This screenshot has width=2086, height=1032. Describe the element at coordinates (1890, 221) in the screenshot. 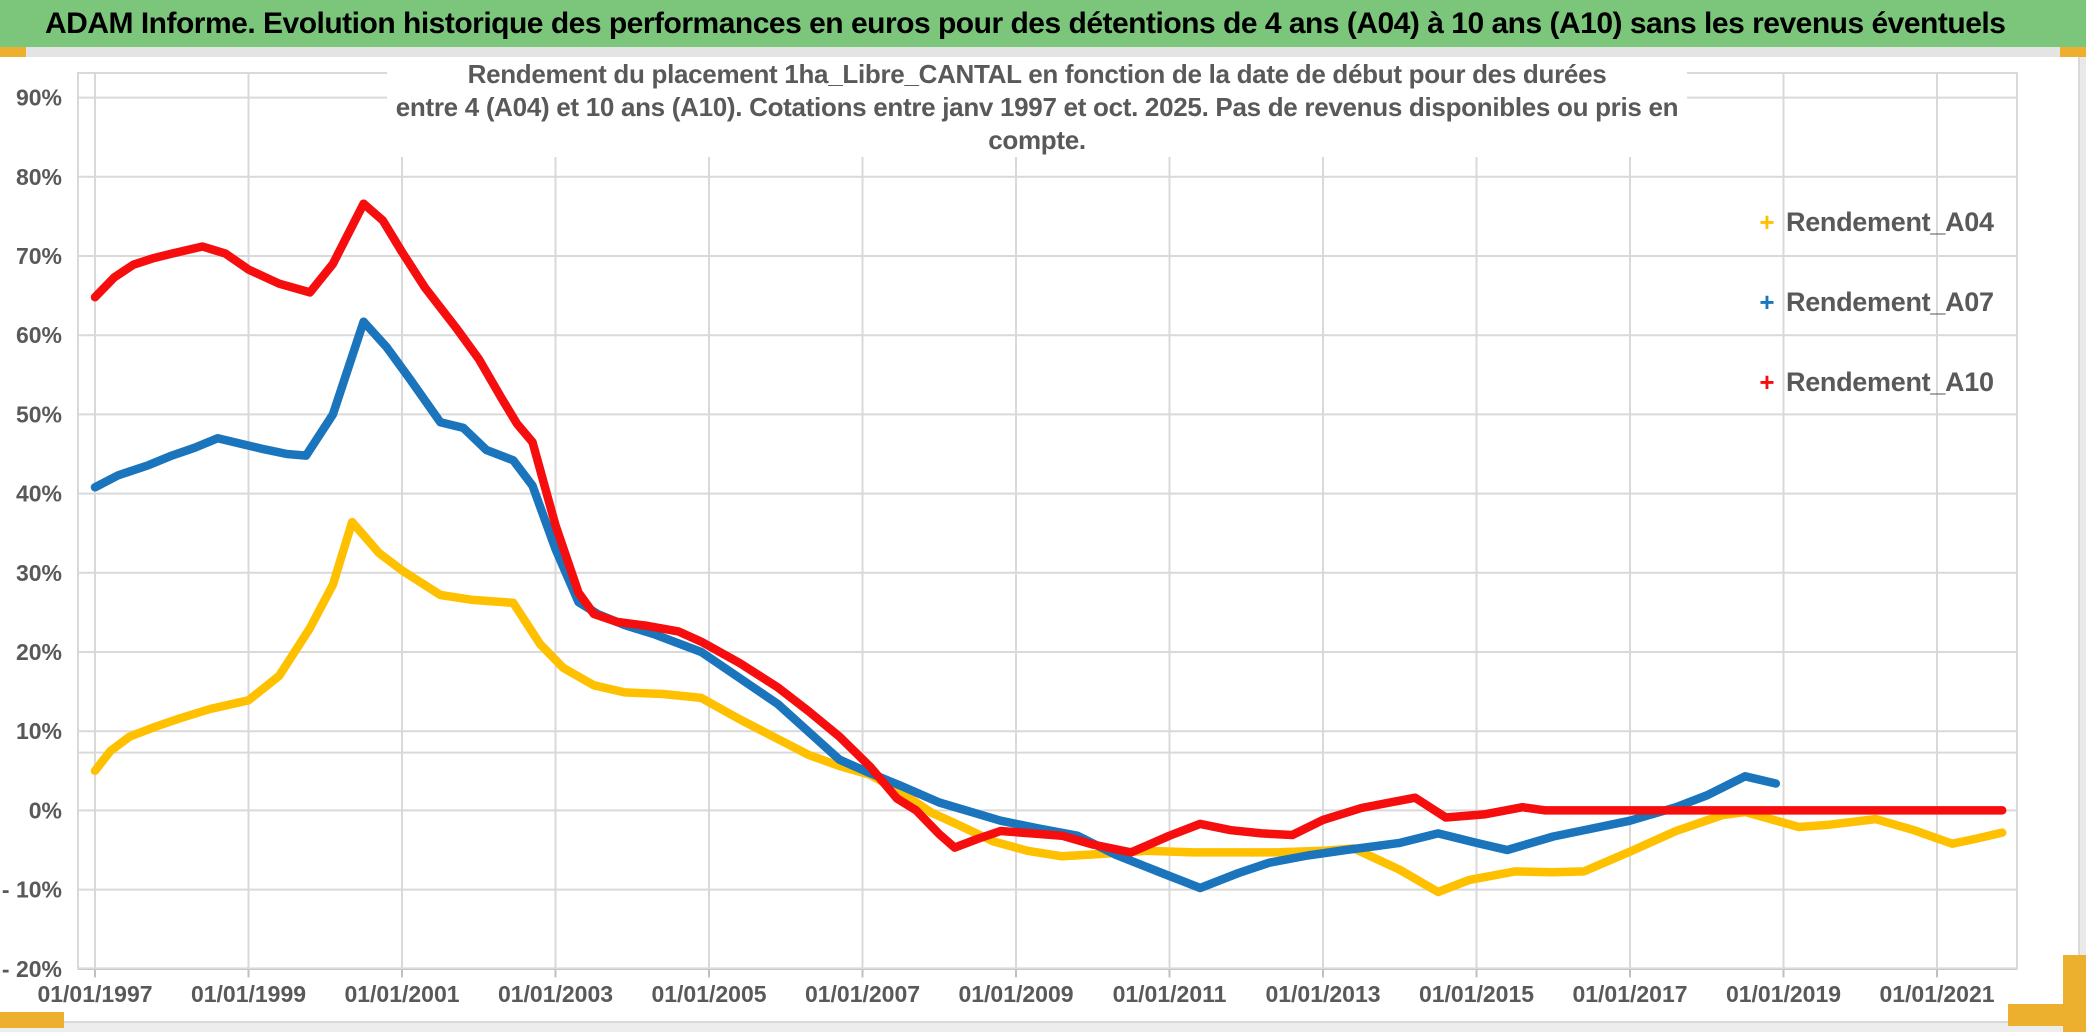

I see `legend-label: Rendement_A04` at that location.